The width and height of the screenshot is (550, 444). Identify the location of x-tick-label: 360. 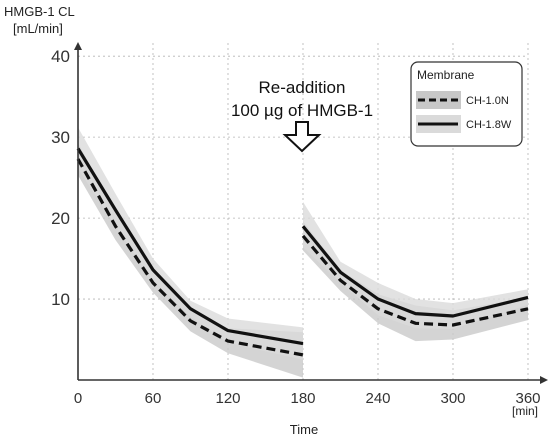
(527, 398).